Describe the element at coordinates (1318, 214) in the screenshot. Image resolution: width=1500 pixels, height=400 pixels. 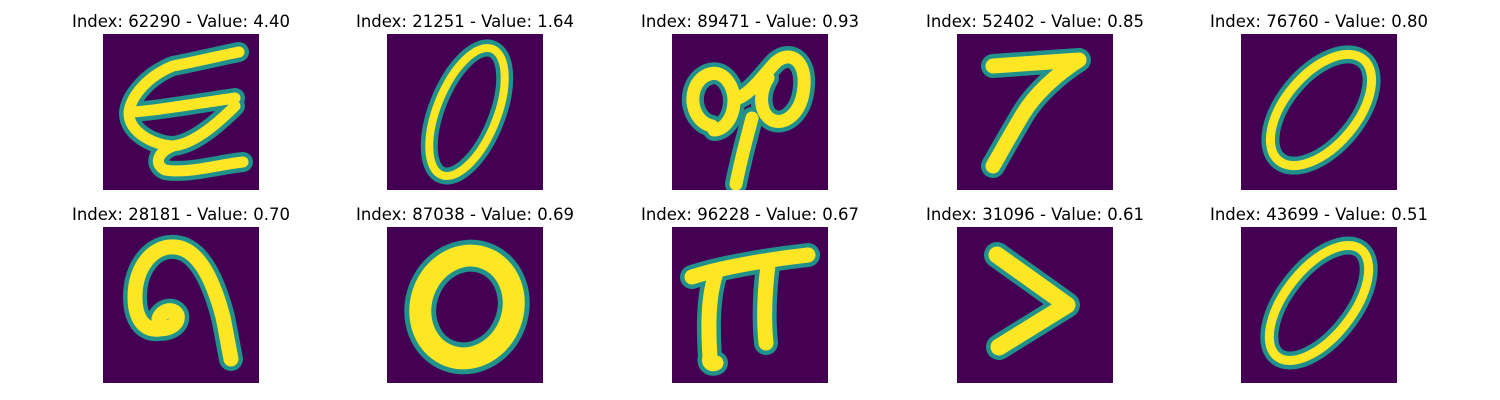
I see `panel-title: Index: 43699 - Value: 0.51` at that location.